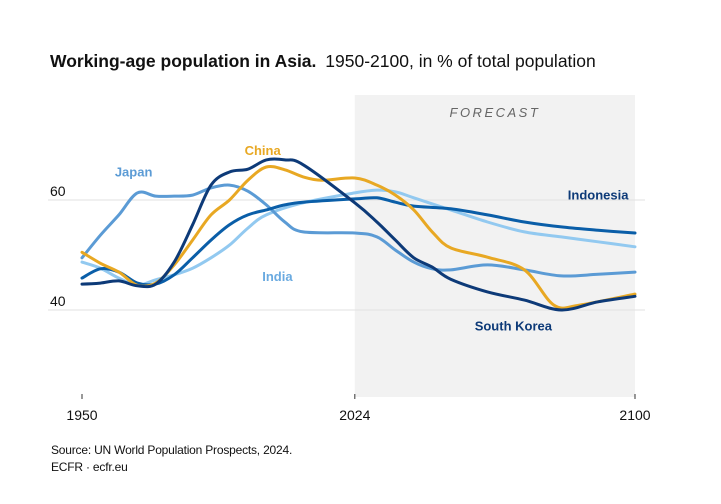  I want to click on label-south-korea: South Korea, so click(514, 325).